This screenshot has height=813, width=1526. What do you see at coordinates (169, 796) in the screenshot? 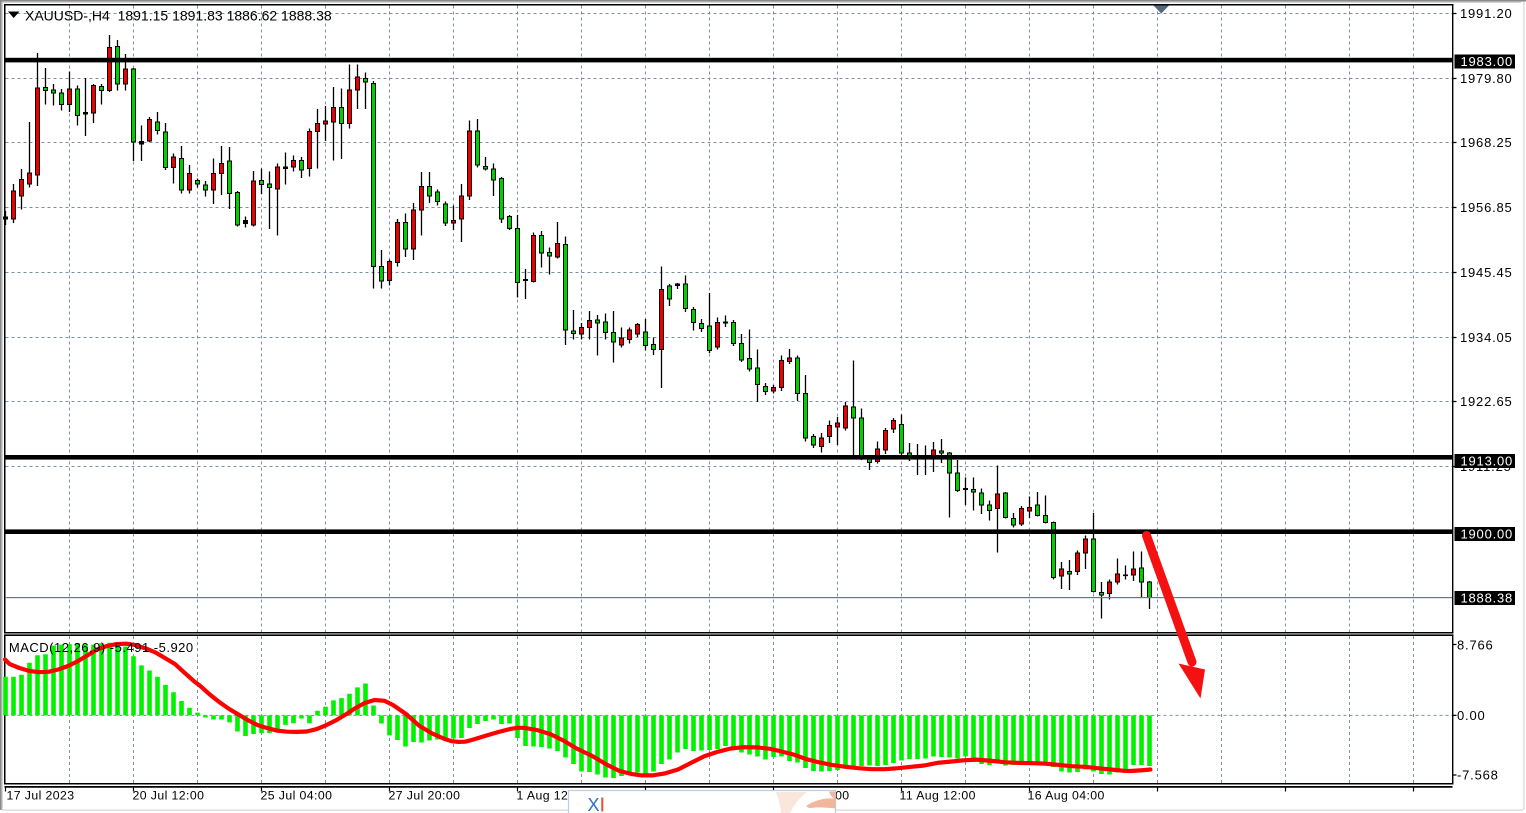
I see `svg-text: 20 Jul 12:00` at bounding box center [169, 796].